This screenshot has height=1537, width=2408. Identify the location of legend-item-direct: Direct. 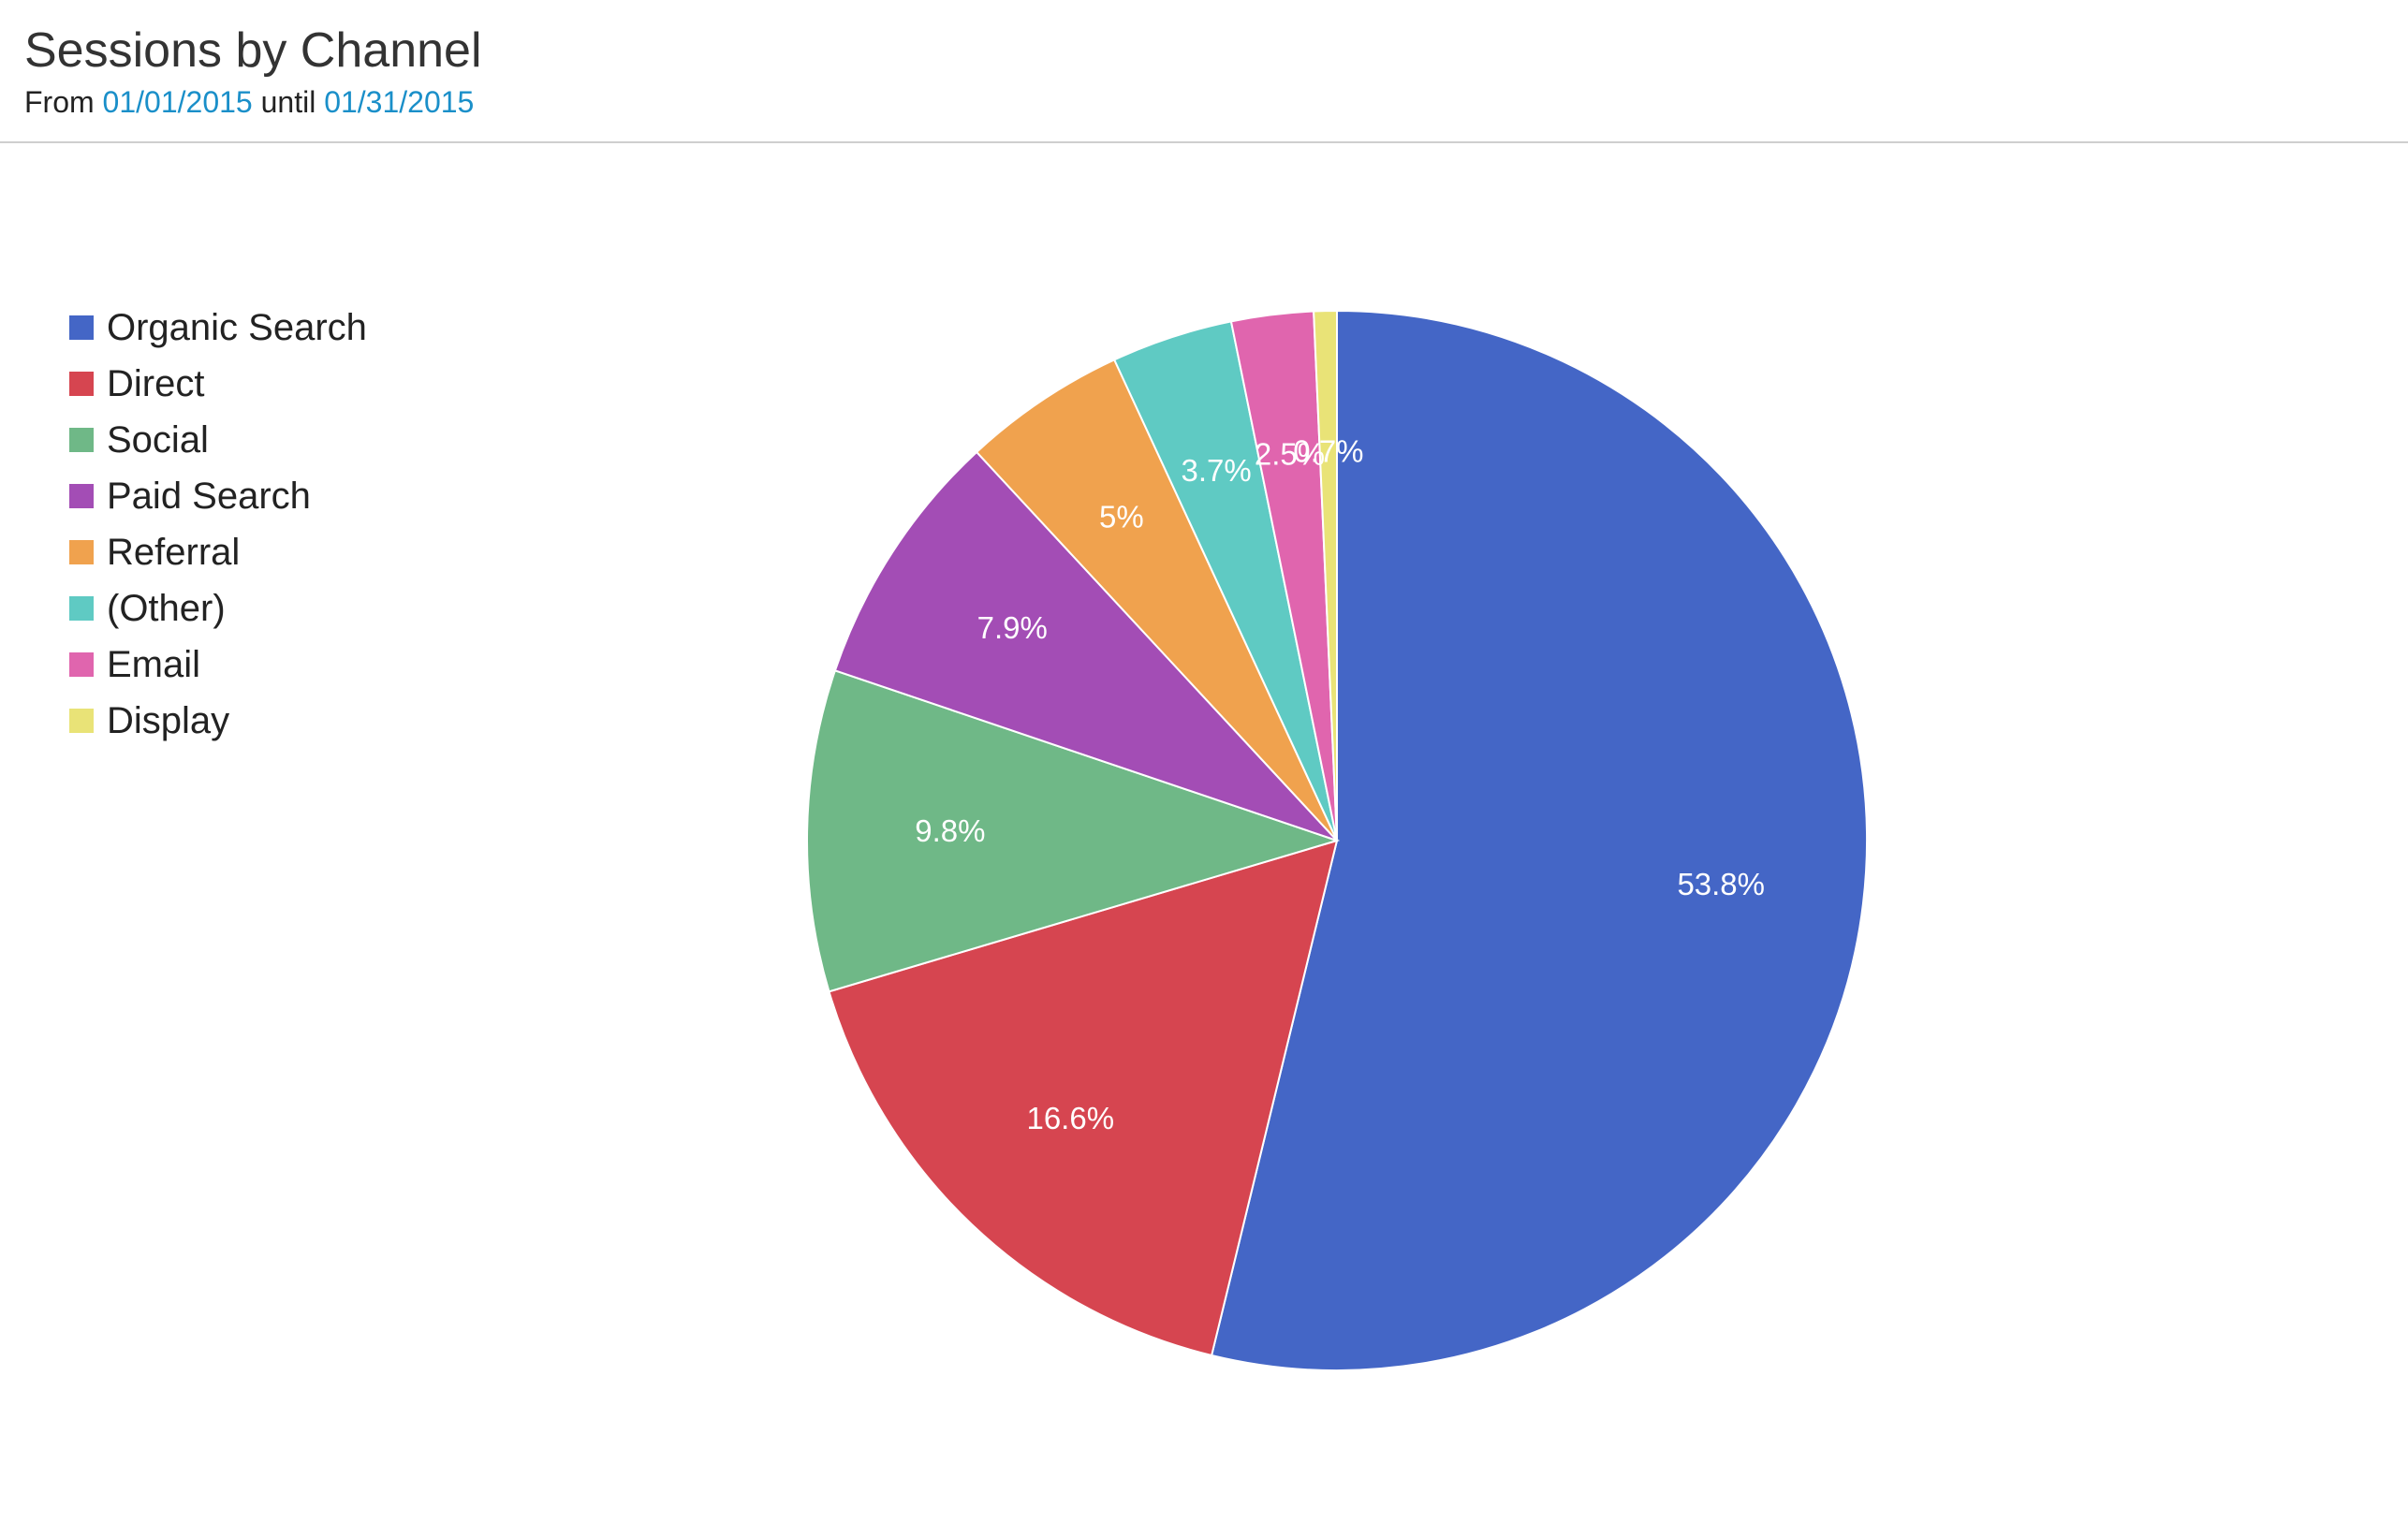
(218, 384).